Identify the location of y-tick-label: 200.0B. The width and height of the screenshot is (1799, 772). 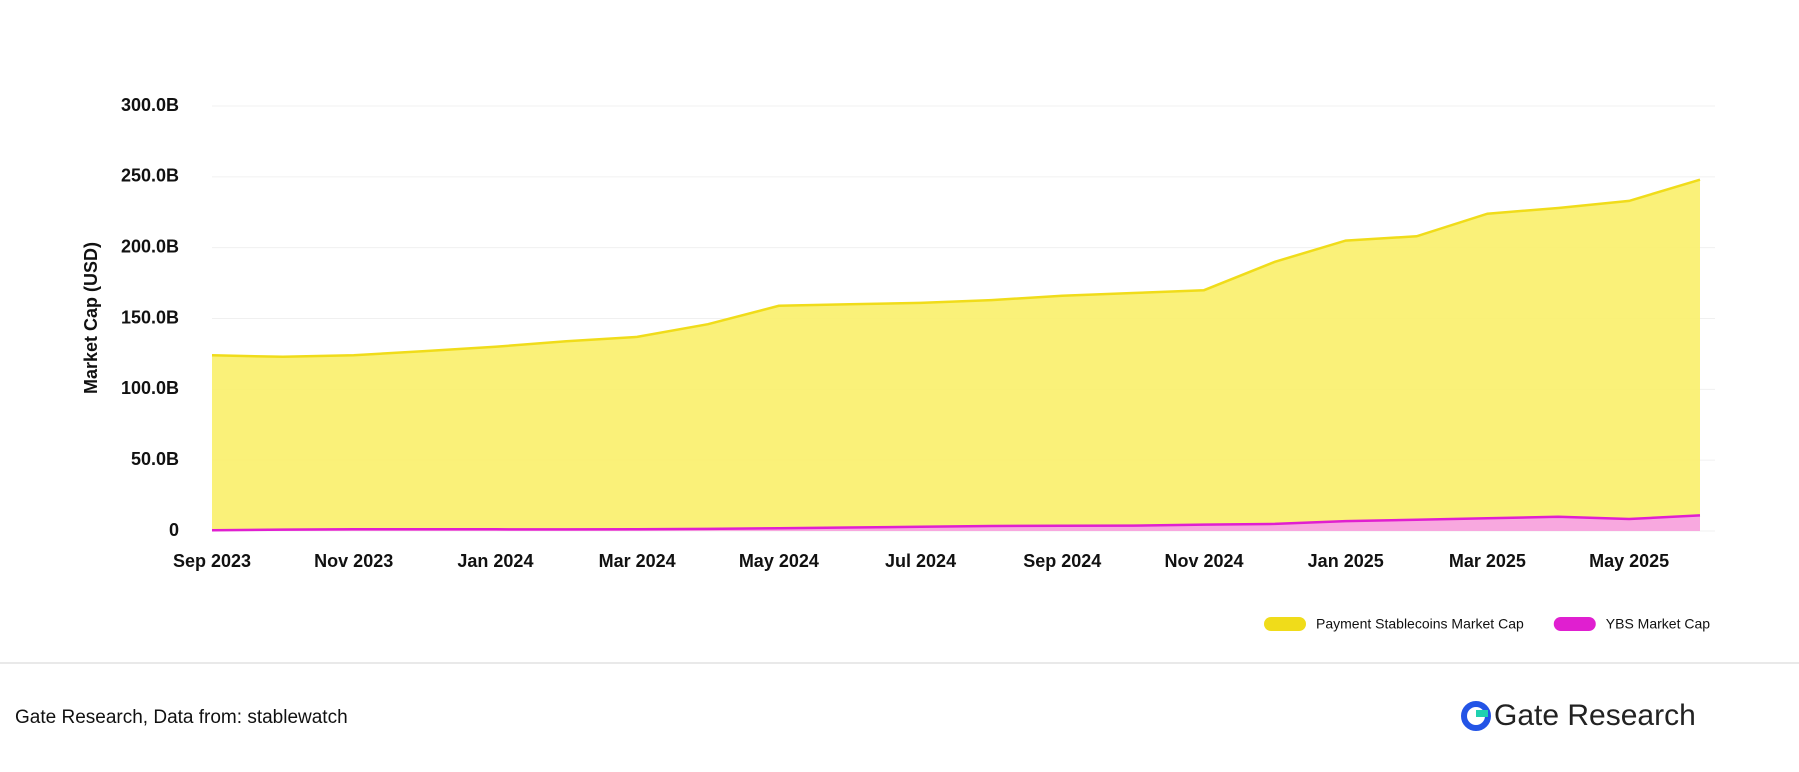
(150, 246).